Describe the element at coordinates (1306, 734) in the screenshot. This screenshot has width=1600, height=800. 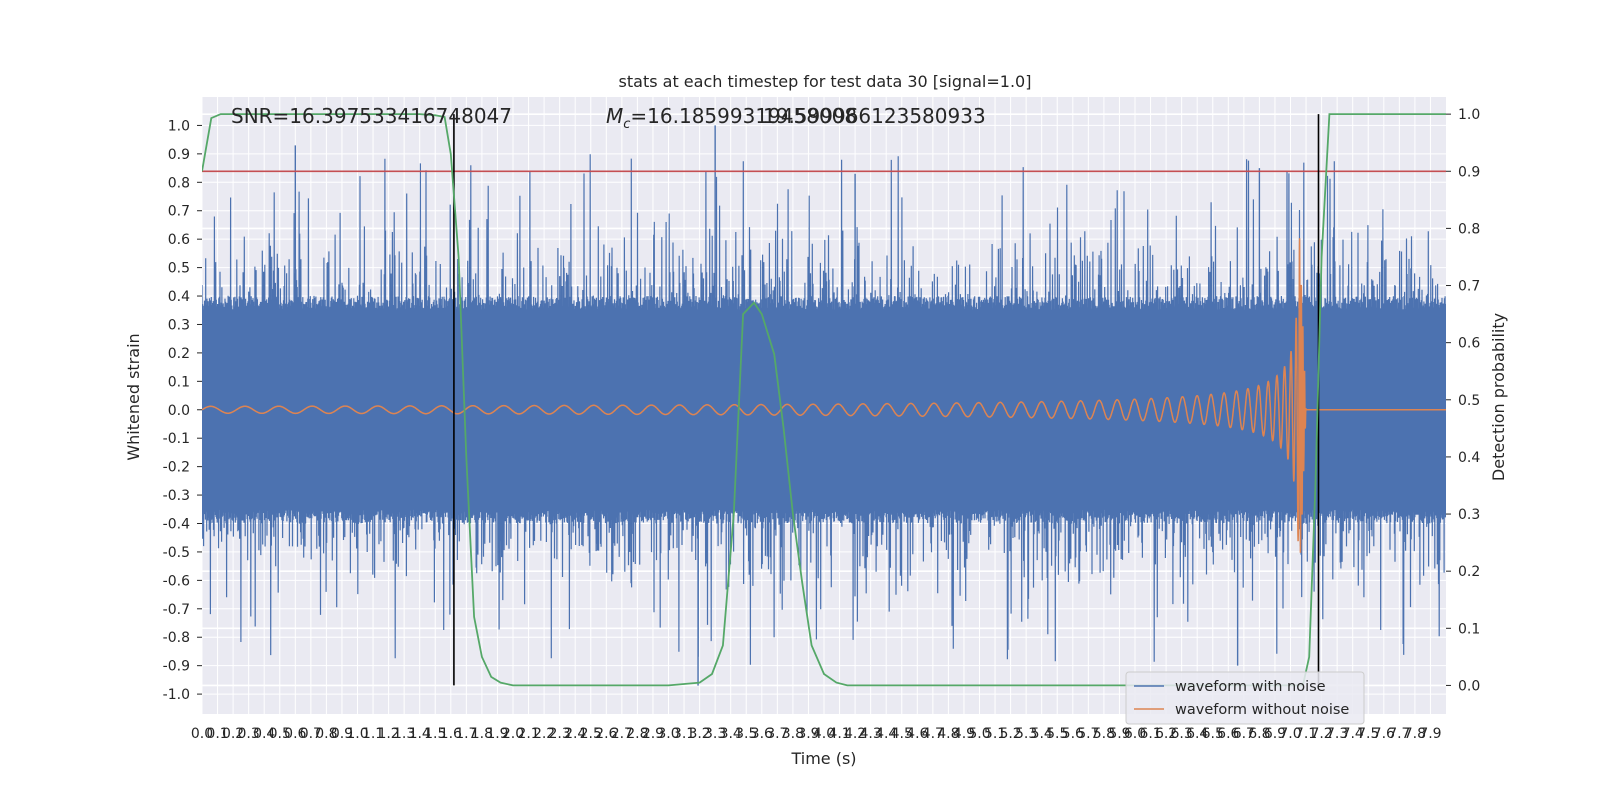
I see `x-tick-label: 7.1` at that location.